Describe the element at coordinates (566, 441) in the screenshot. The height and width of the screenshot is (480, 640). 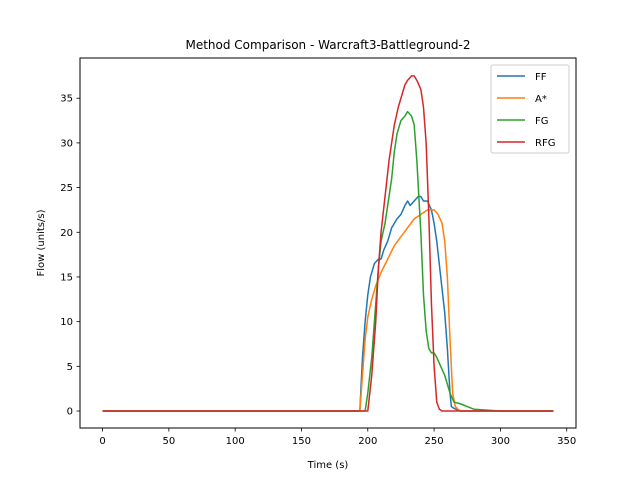
I see `x-tick-label: 350` at that location.